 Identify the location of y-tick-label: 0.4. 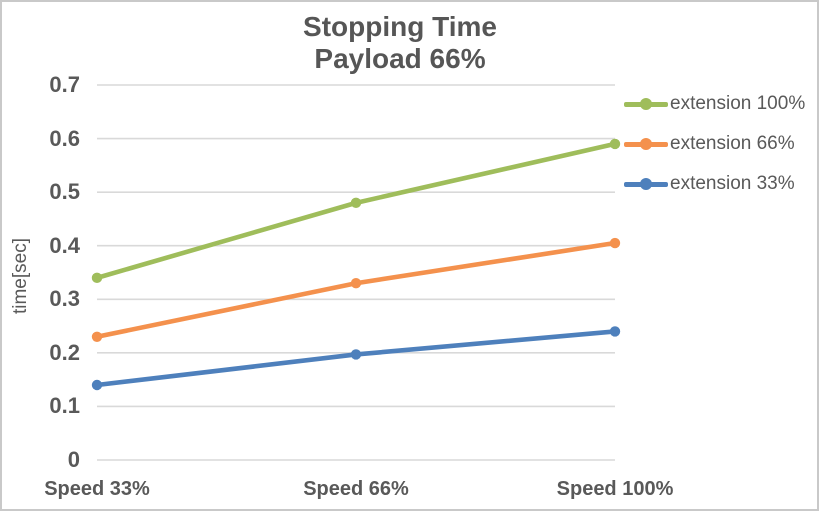
(64, 245).